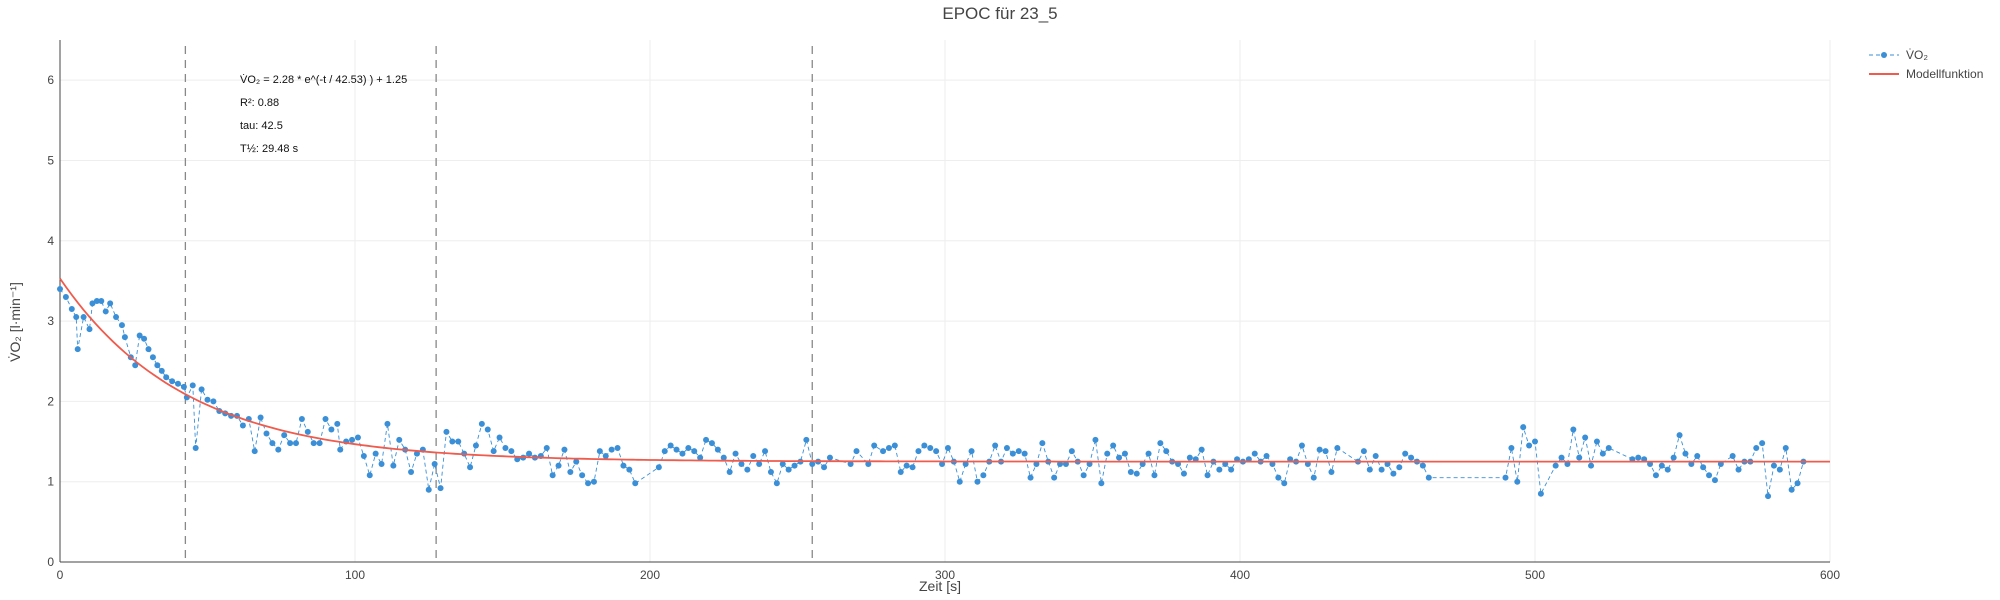 This screenshot has height=600, width=2000. Describe the element at coordinates (269, 149) in the screenshot. I see `annotation-half-life: T½: 29.48 s` at that location.